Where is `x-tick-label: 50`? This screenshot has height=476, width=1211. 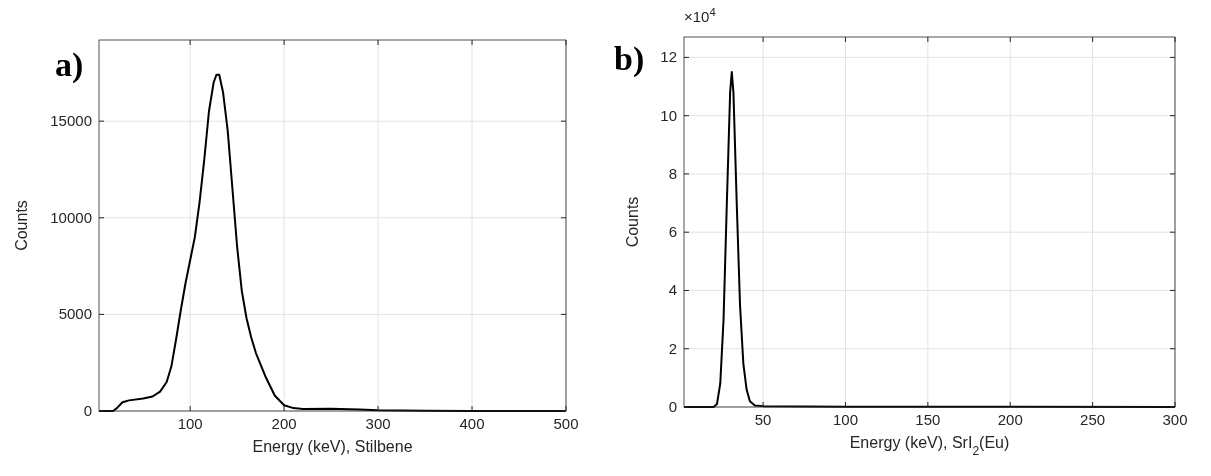 x-tick-label: 50 is located at coordinates (763, 419).